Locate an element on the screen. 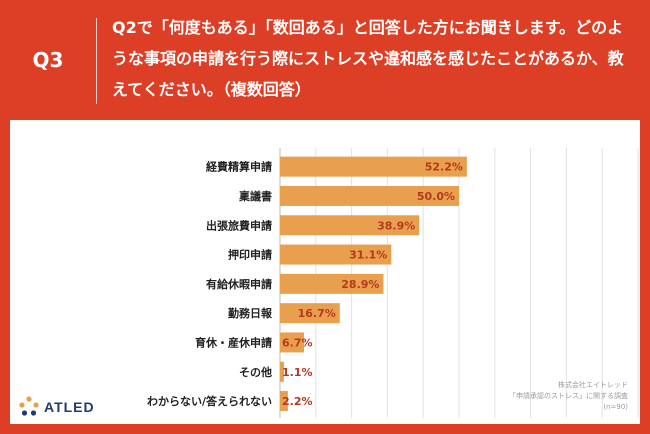 The image size is (650, 434). category-label: 経費精算申請 is located at coordinates (239, 167).